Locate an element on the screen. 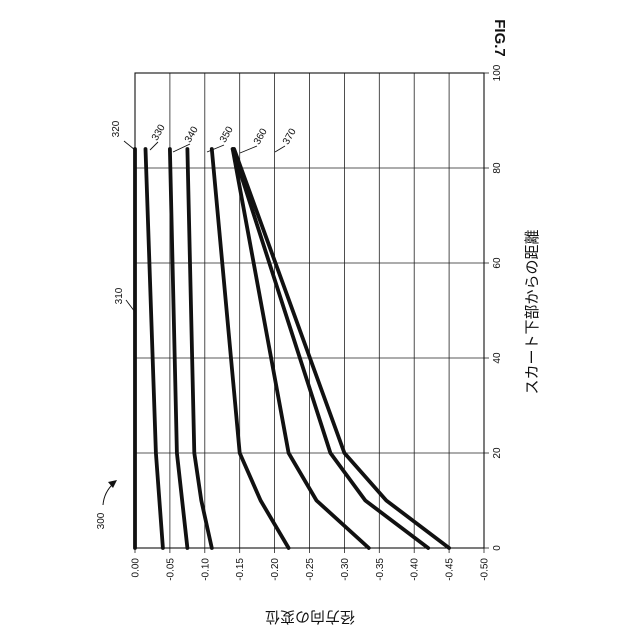 This screenshot has height=640, width=640. x-tick-label: 40 is located at coordinates (497, 358).